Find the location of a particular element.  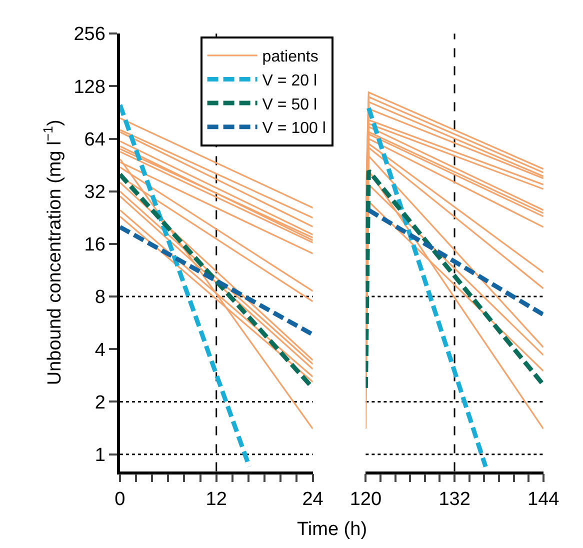

y-tick-label: 128 is located at coordinates (90, 87).